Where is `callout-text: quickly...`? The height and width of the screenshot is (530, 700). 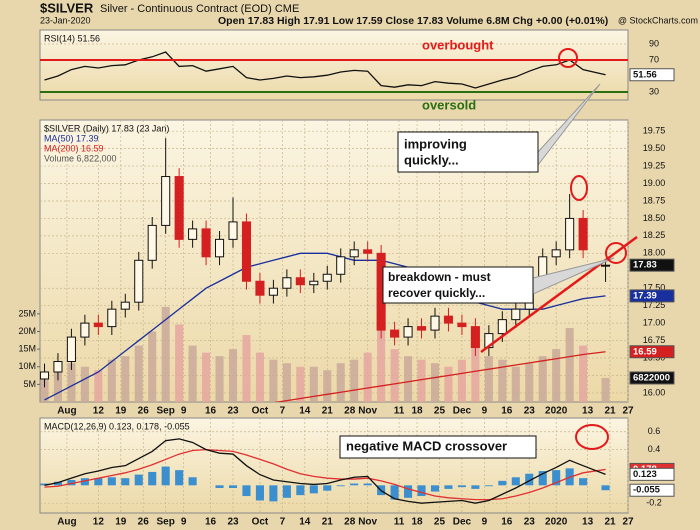 callout-text: quickly... is located at coordinates (431, 159).